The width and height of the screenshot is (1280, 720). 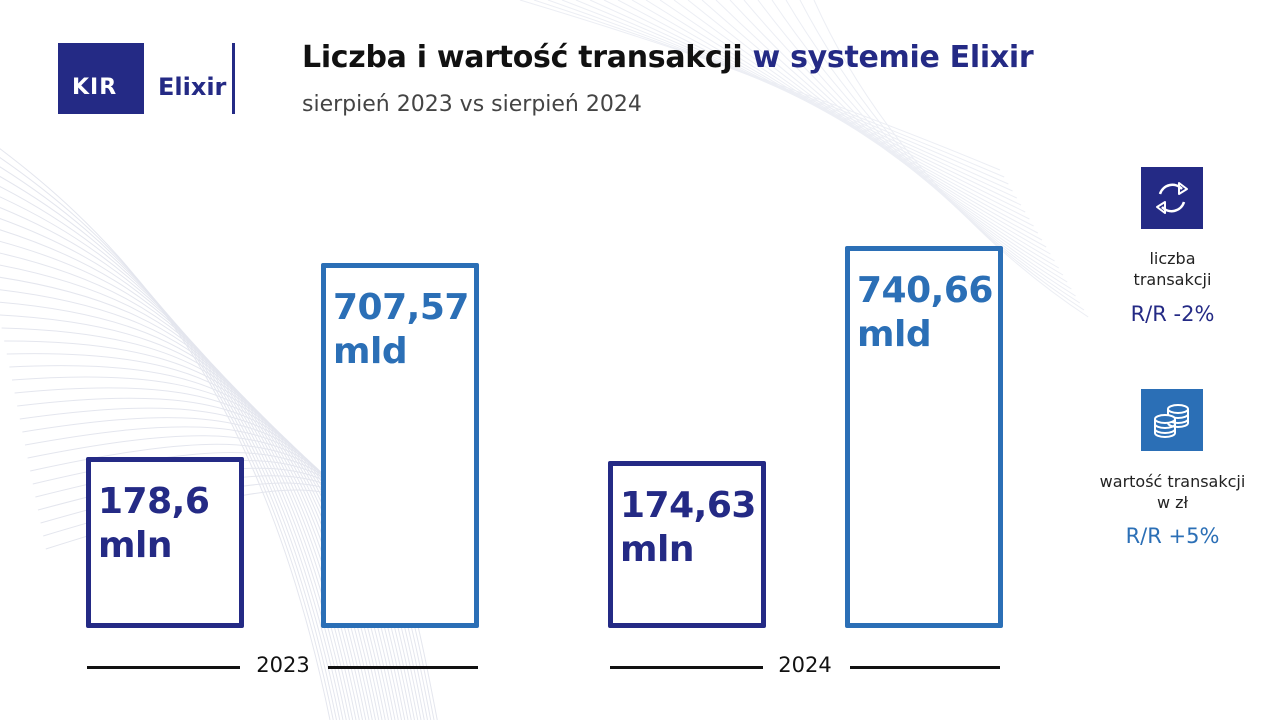 What do you see at coordinates (686, 667) in the screenshot?
I see `axis-line-2024-left` at bounding box center [686, 667].